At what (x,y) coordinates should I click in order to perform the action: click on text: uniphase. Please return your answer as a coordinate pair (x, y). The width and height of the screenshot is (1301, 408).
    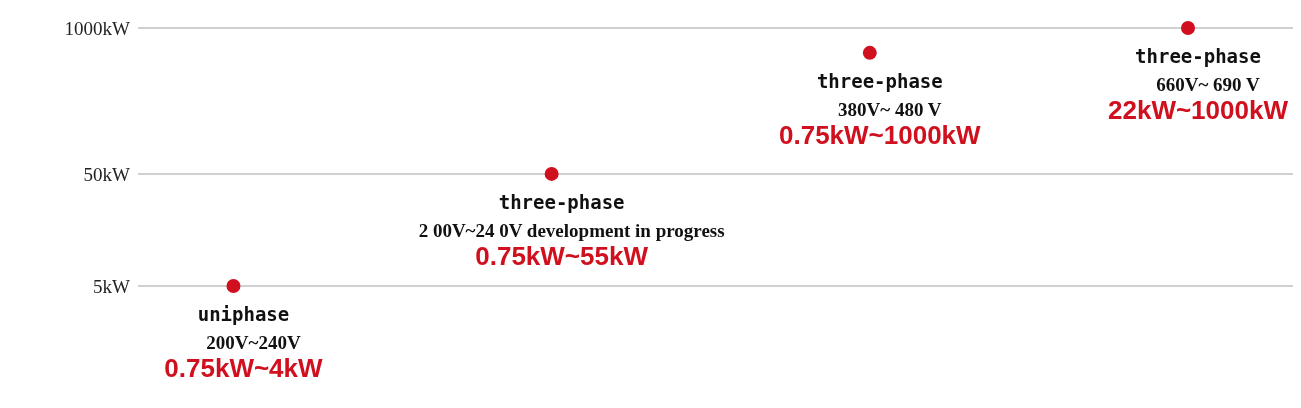
    Looking at the image, I should click on (243, 314).